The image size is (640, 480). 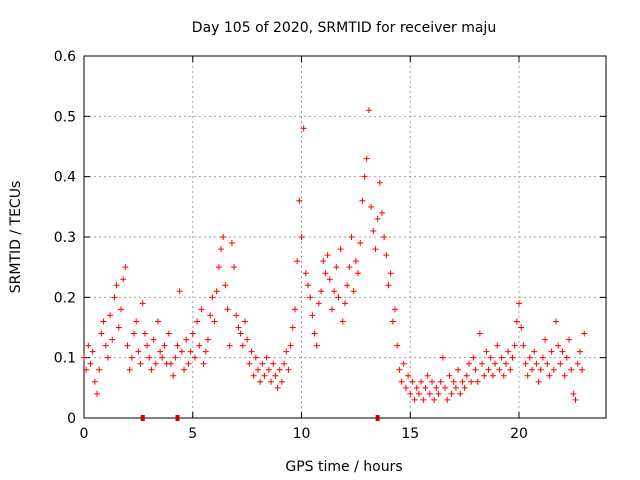 What do you see at coordinates (71, 419) in the screenshot?
I see `y-tick-label: 0` at bounding box center [71, 419].